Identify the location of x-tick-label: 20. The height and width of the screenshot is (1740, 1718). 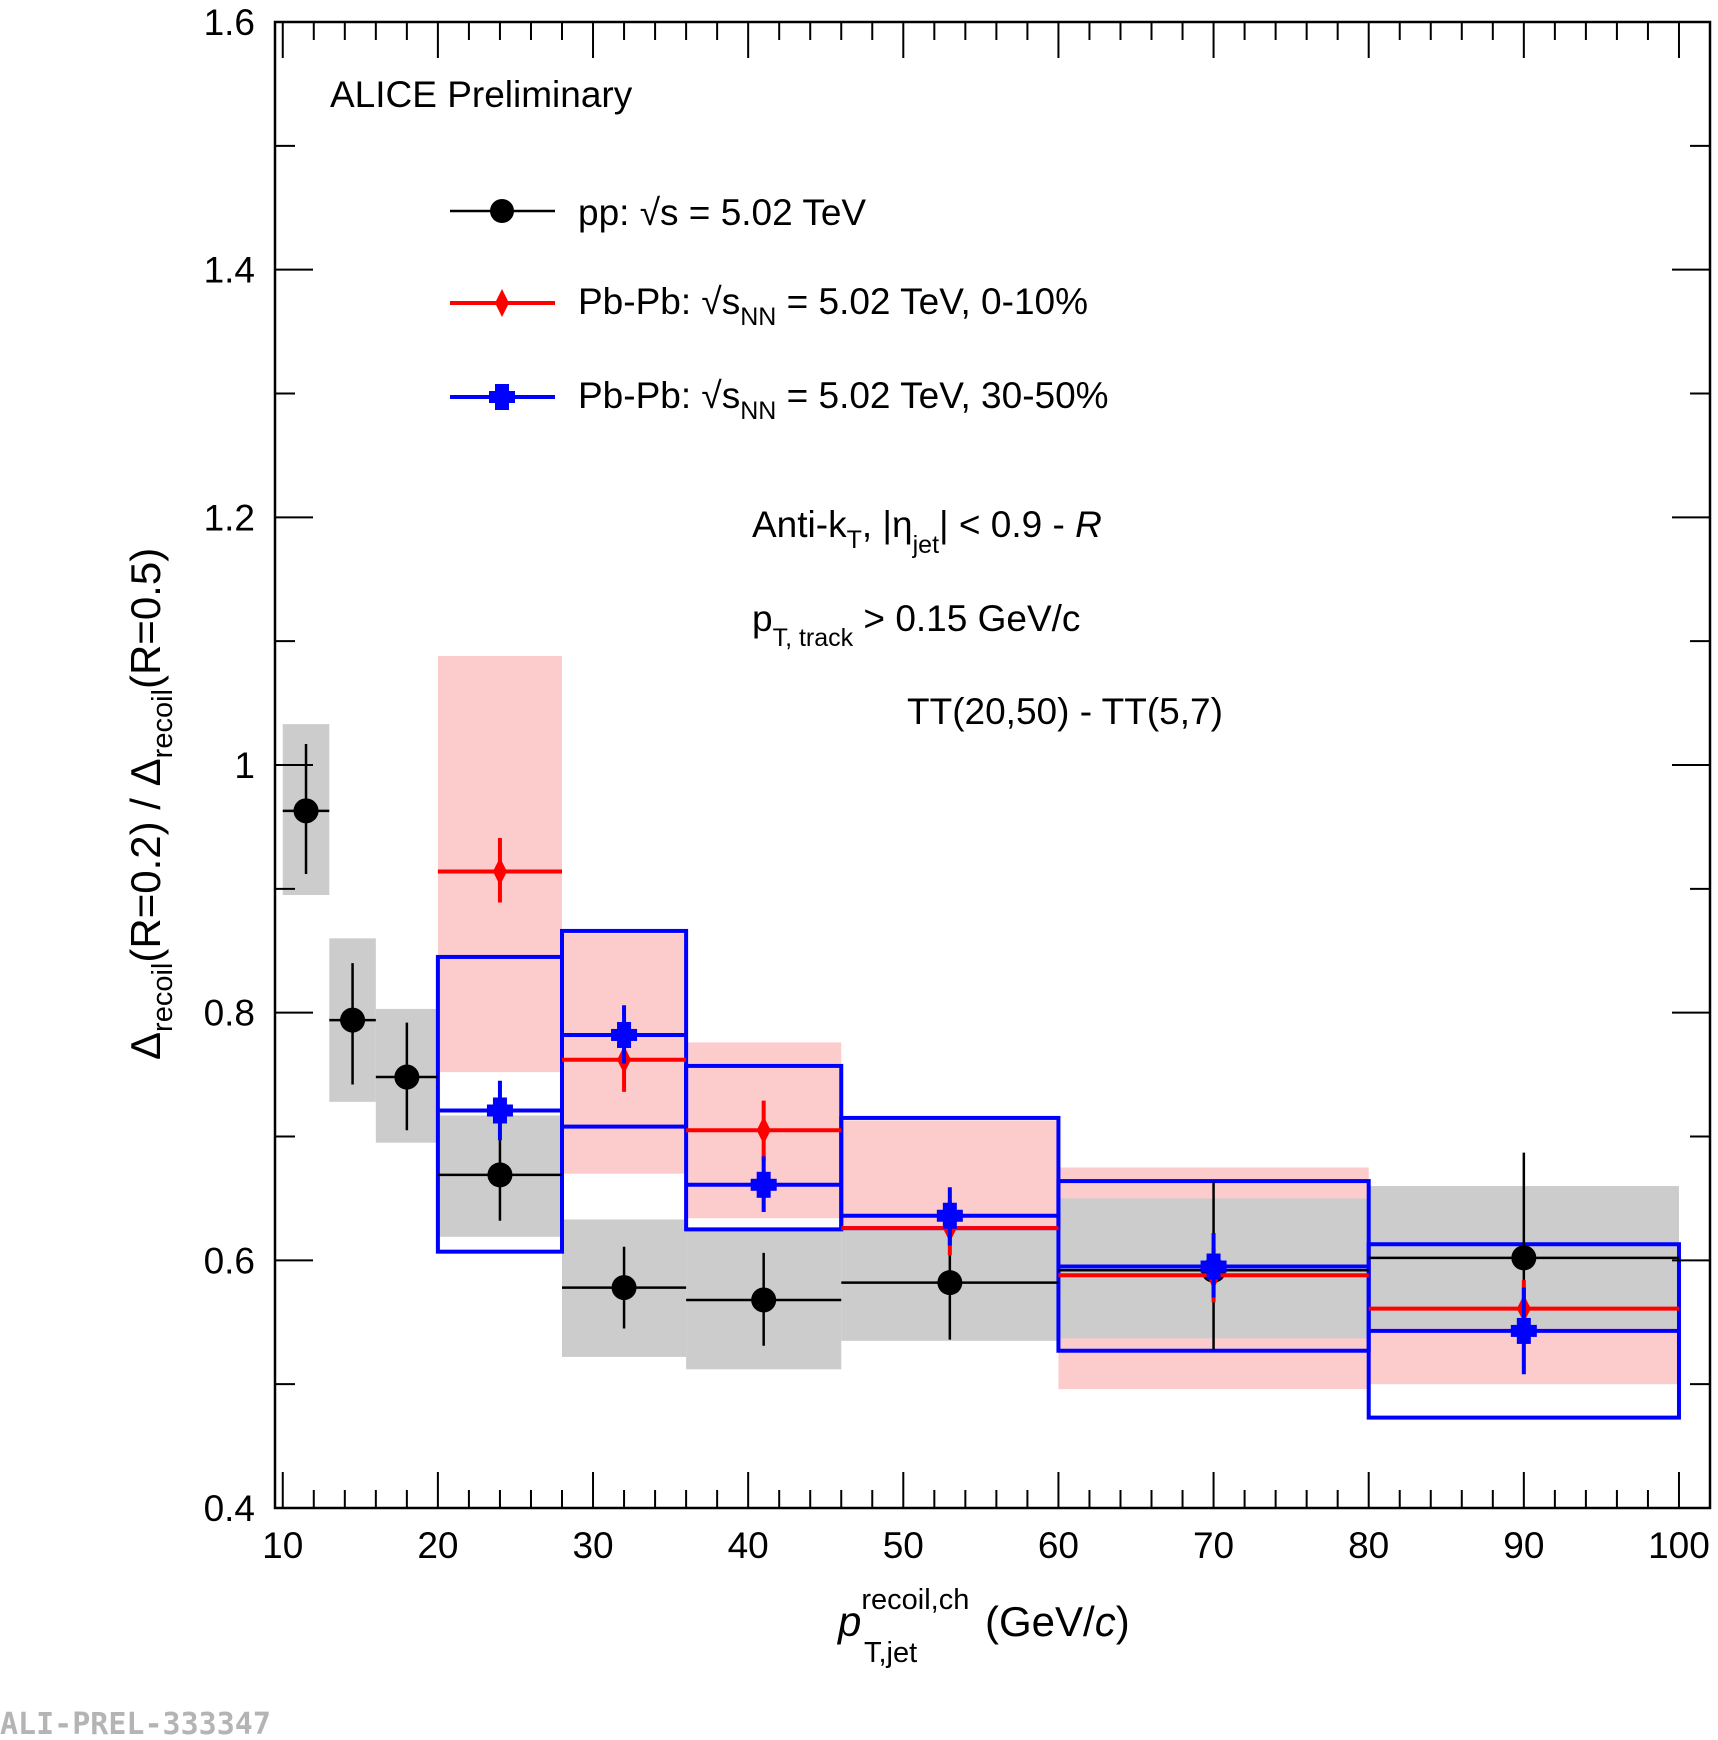
(437, 1545).